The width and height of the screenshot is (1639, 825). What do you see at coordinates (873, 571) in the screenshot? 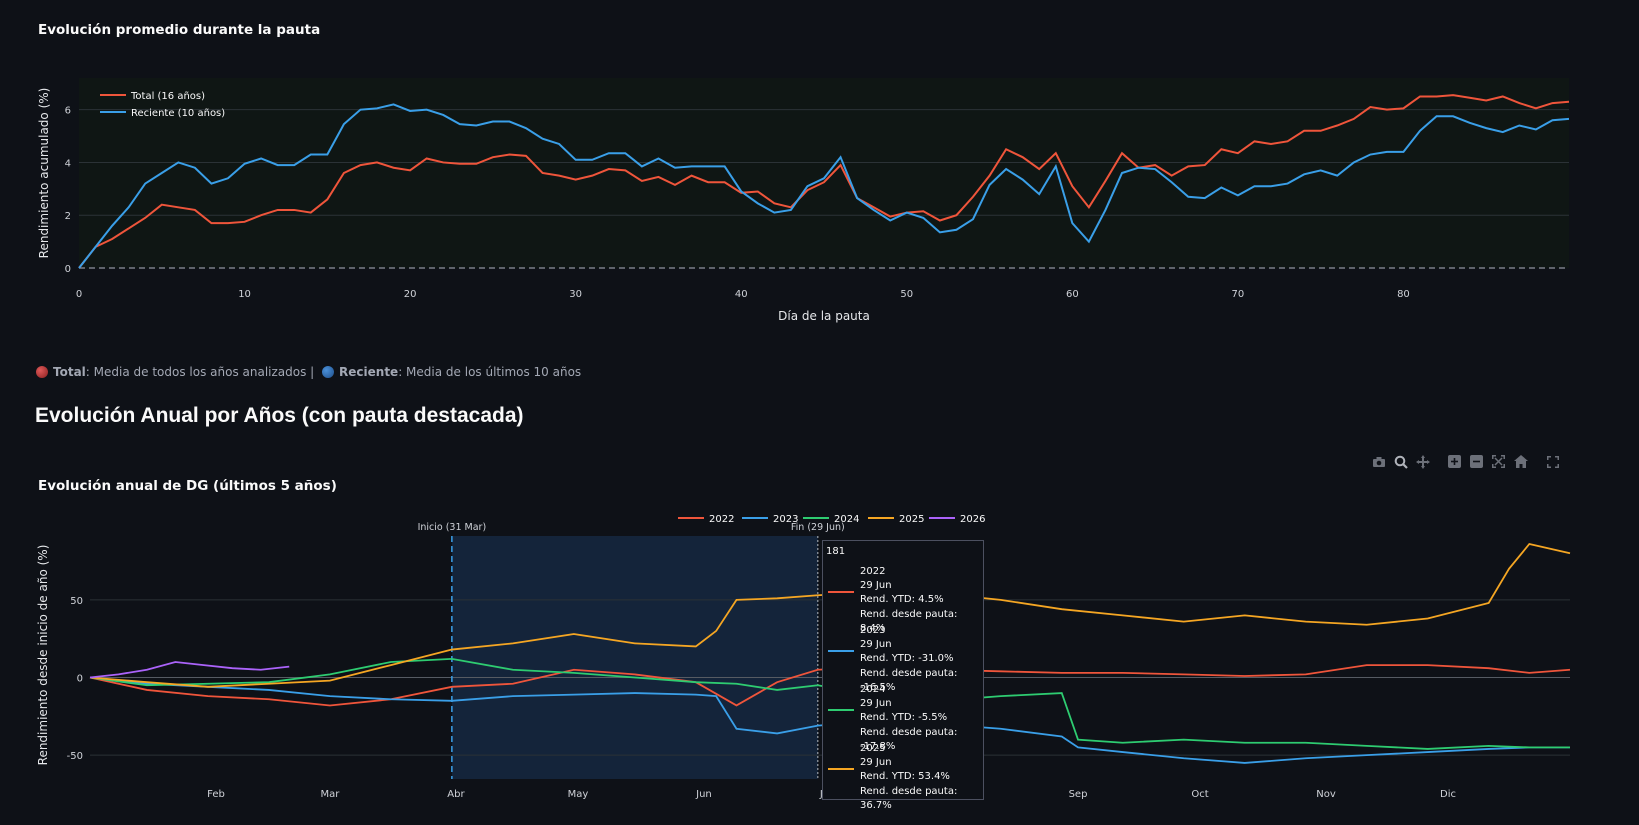
I see `tooltip-year: 2022` at bounding box center [873, 571].